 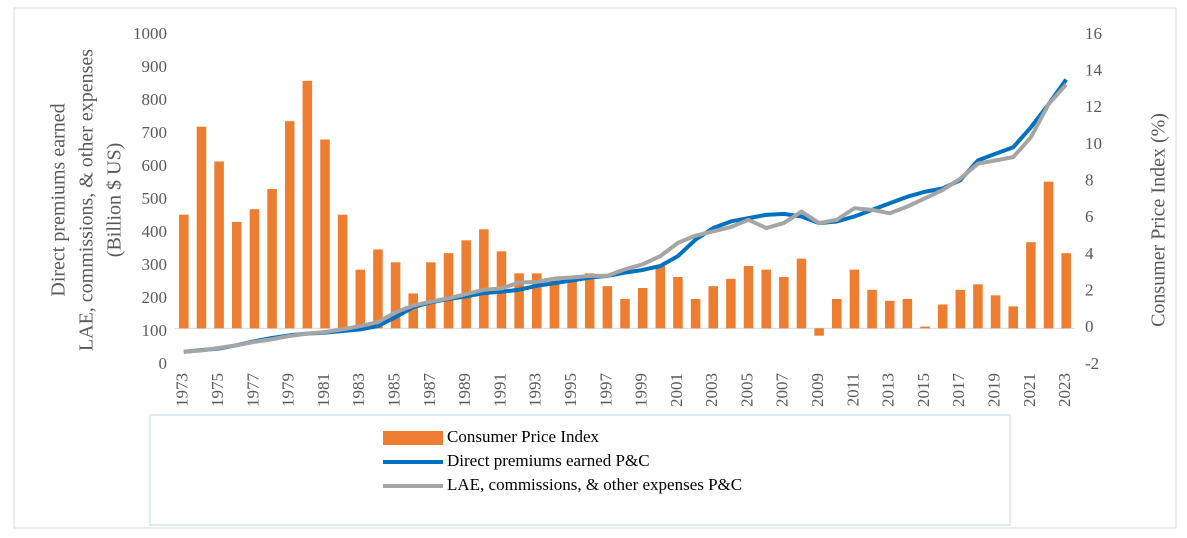 I want to click on y-tick-label: 900, so click(x=155, y=66).